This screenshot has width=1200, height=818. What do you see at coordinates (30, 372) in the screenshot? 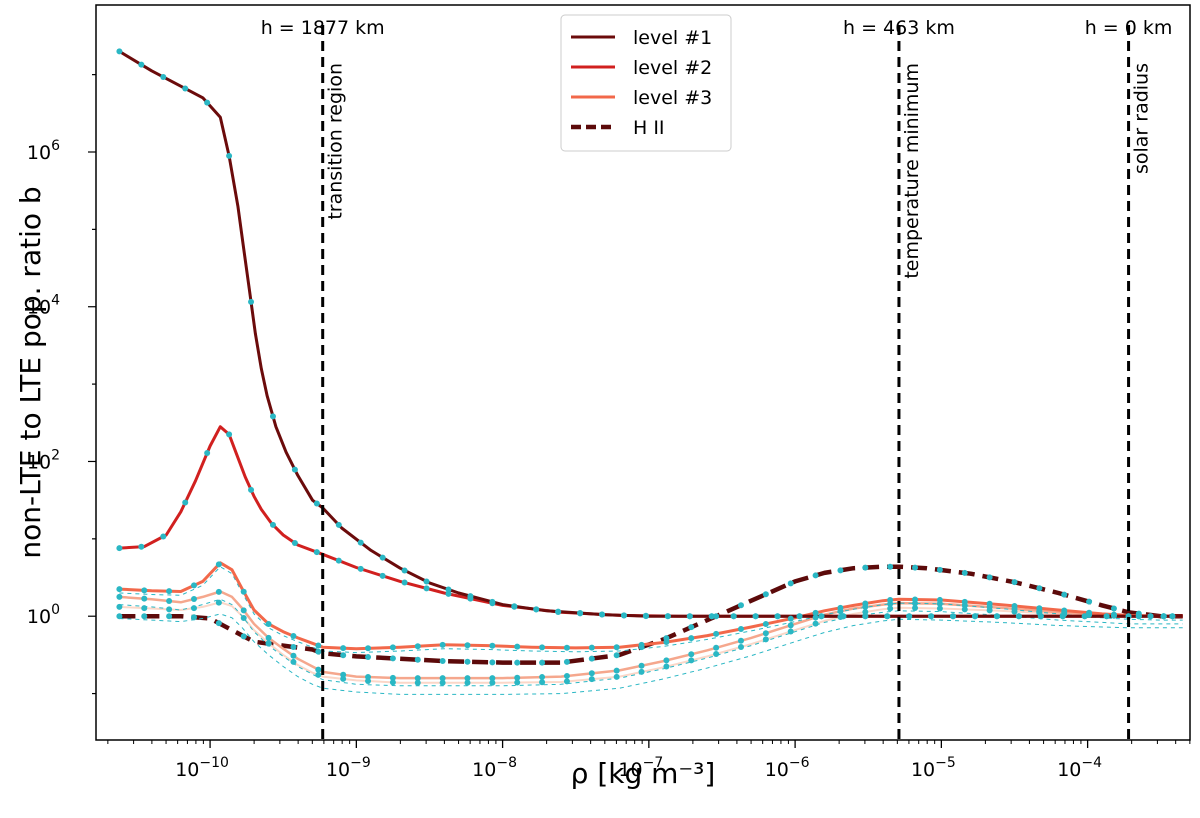
I see `y-axis-label: non-LTE to LTE pop. ratio b` at bounding box center [30, 372].